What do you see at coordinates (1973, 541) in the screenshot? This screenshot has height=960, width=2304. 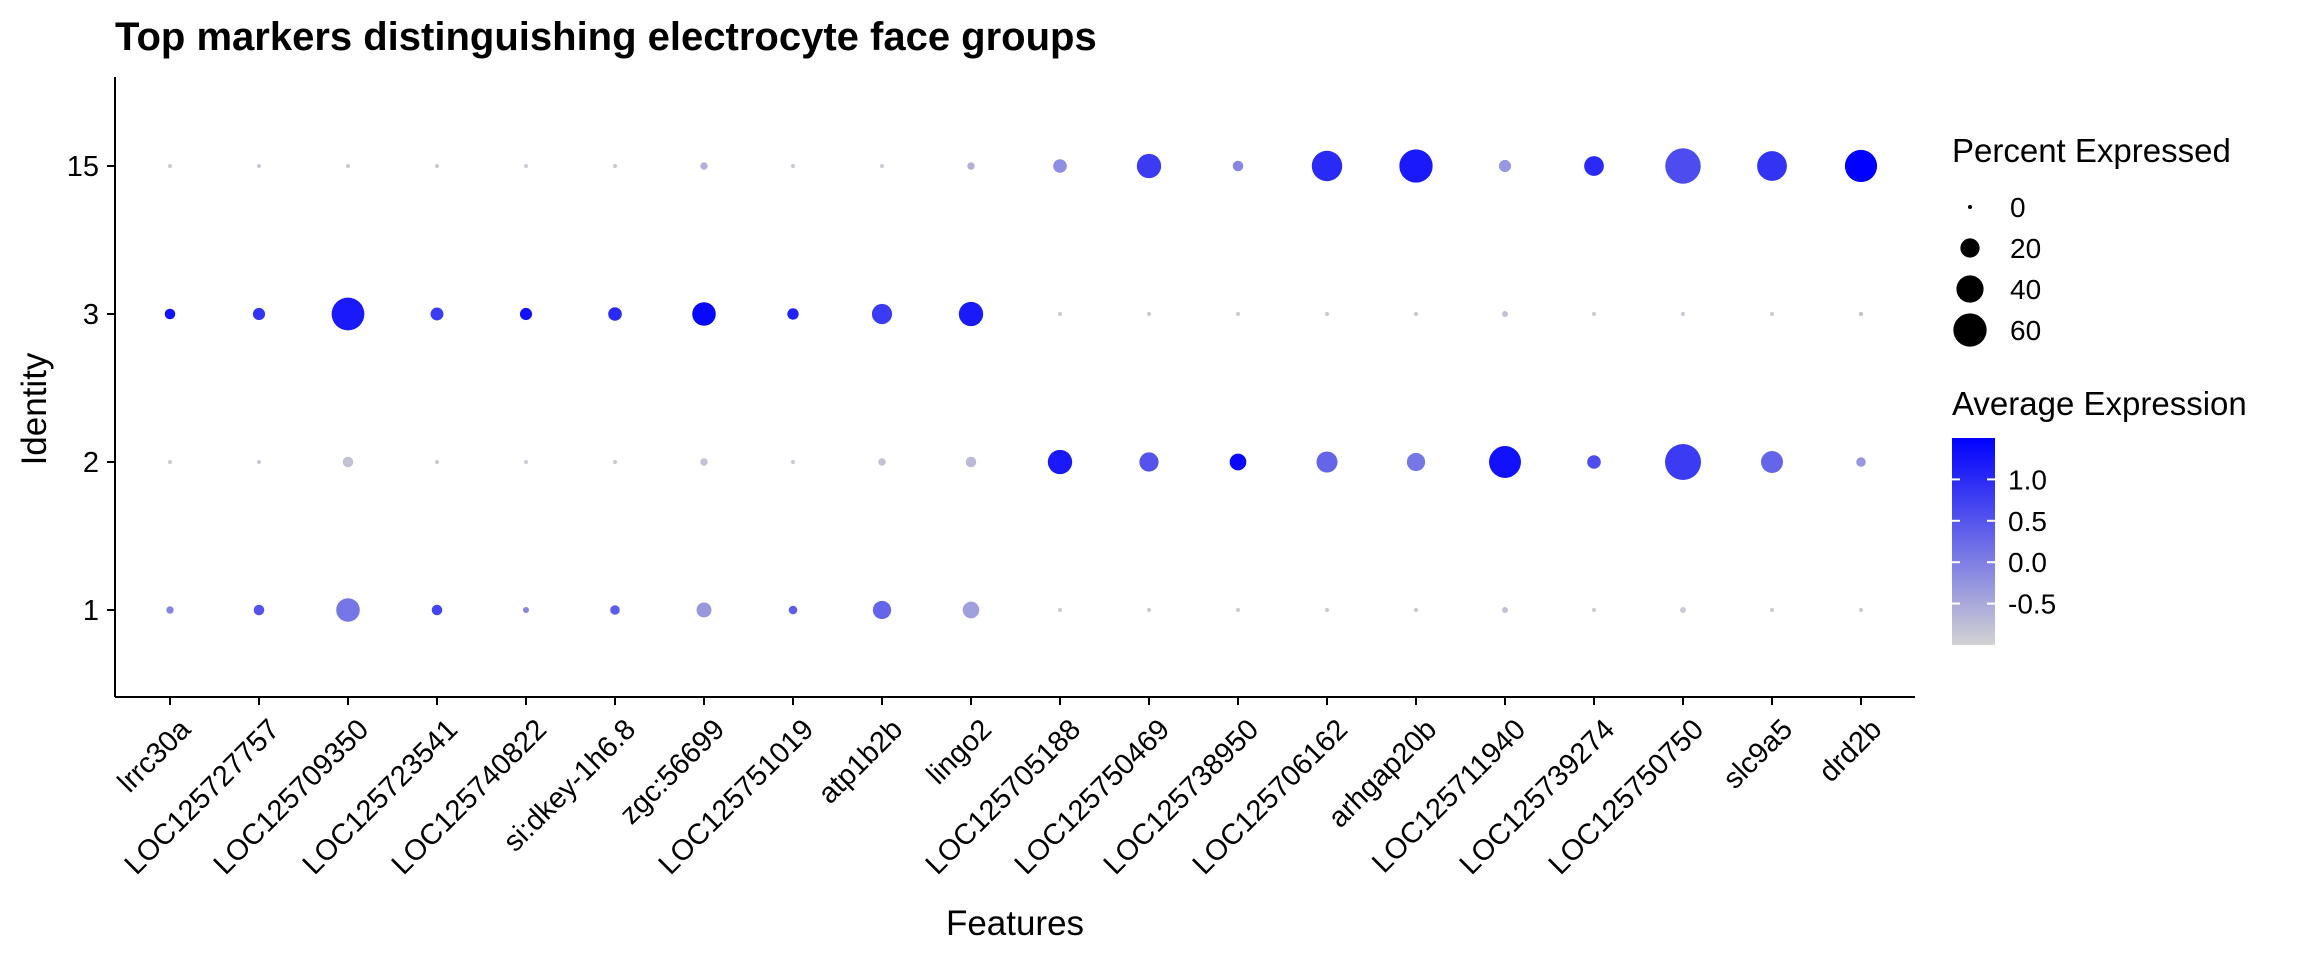 I see `color-legend-bar` at bounding box center [1973, 541].